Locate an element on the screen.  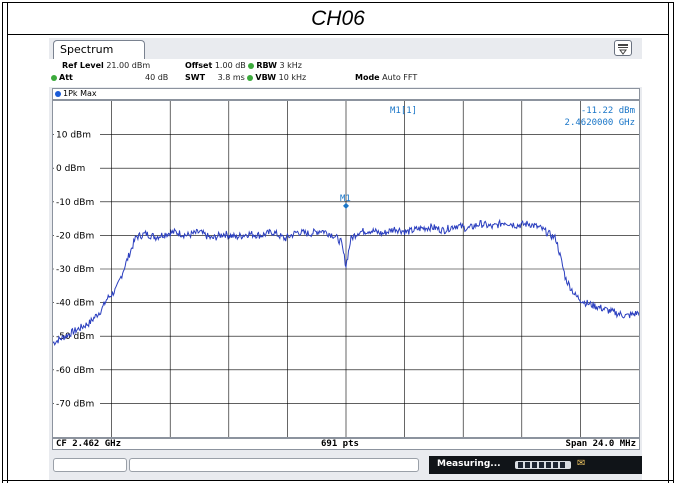
plot-footer: CF 2.462 GHz 691 pts Span 24.0 MHz is located at coordinates (346, 444).